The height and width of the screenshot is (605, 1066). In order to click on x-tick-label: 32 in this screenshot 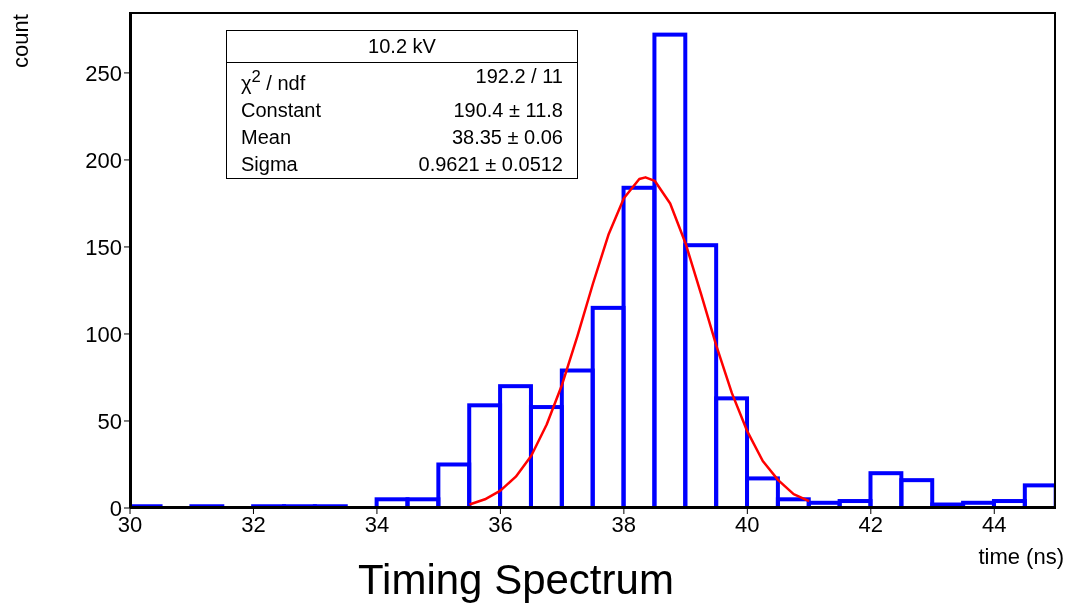, I will do `click(253, 524)`.